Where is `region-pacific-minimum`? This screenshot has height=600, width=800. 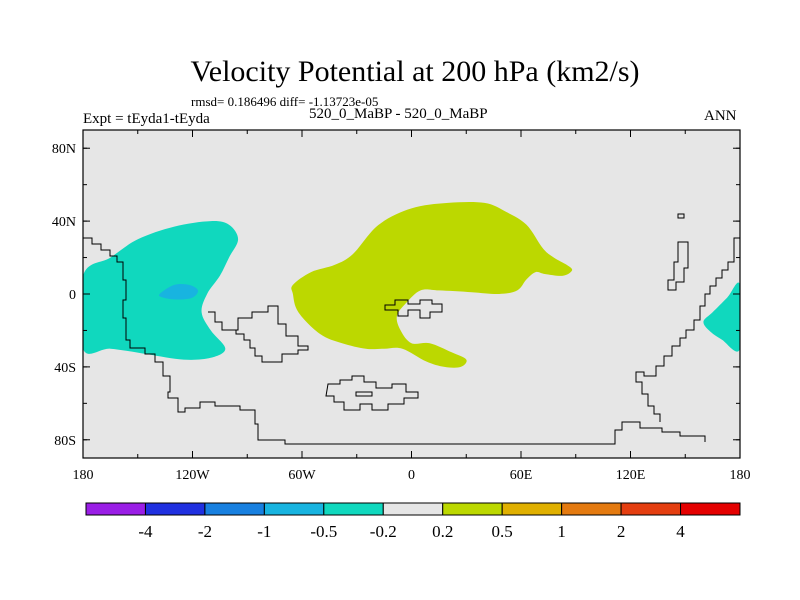
region-pacific-minimum is located at coordinates (179, 291).